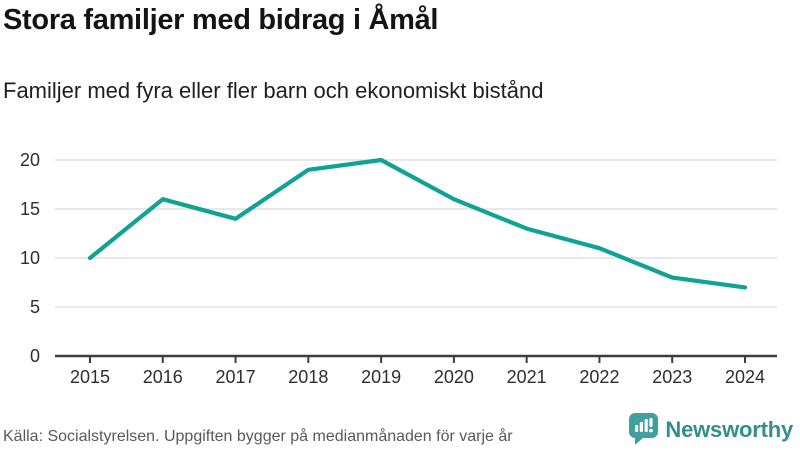  Describe the element at coordinates (599, 377) in the screenshot. I see `x-tick-label: 2022` at that location.